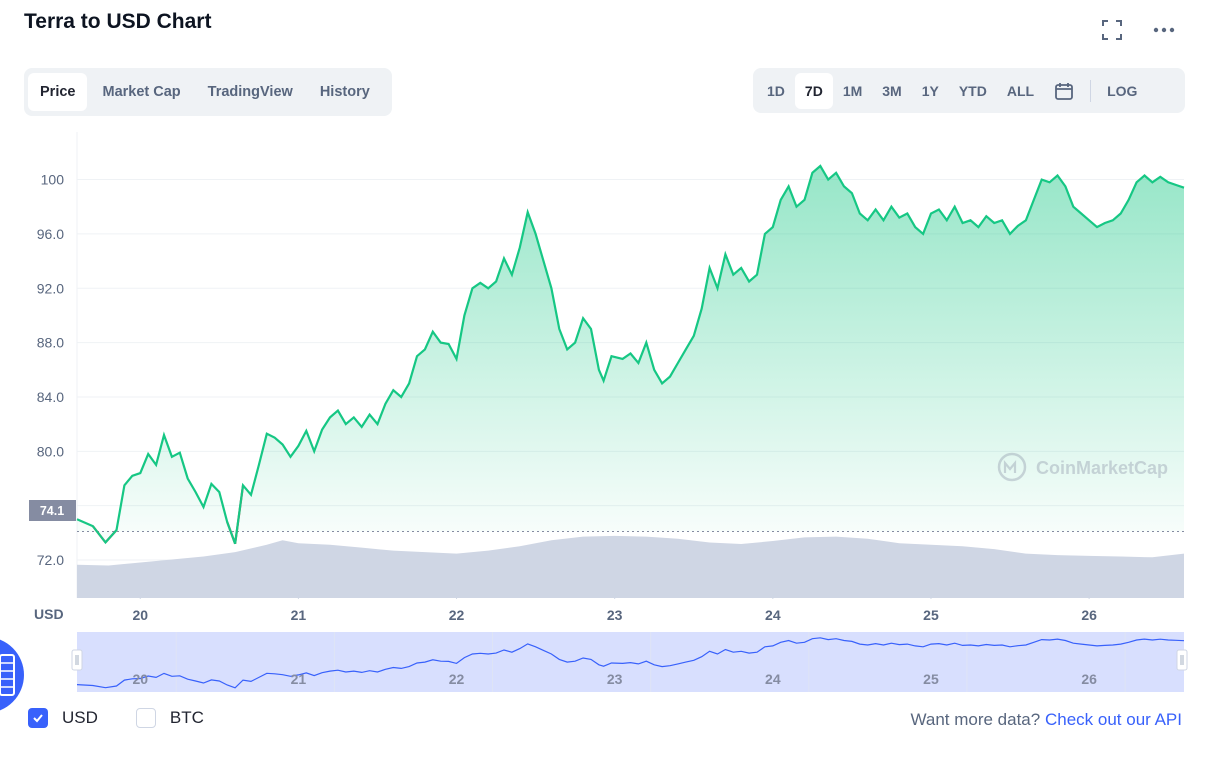  I want to click on currency-axis-label: USD, so click(49, 614).